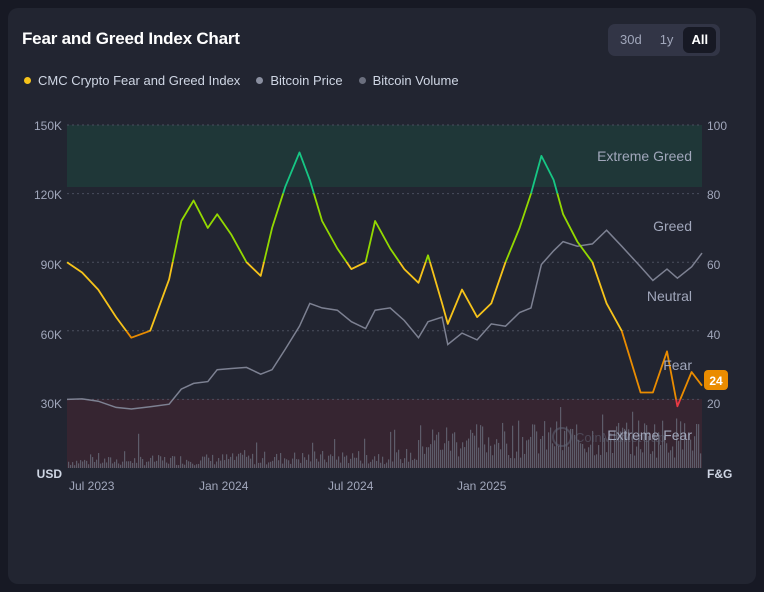 Image resolution: width=764 pixels, height=592 pixels. What do you see at coordinates (132, 80) in the screenshot?
I see `legend-fear-greed: CMC Crypto Fear and Greed Index` at bounding box center [132, 80].